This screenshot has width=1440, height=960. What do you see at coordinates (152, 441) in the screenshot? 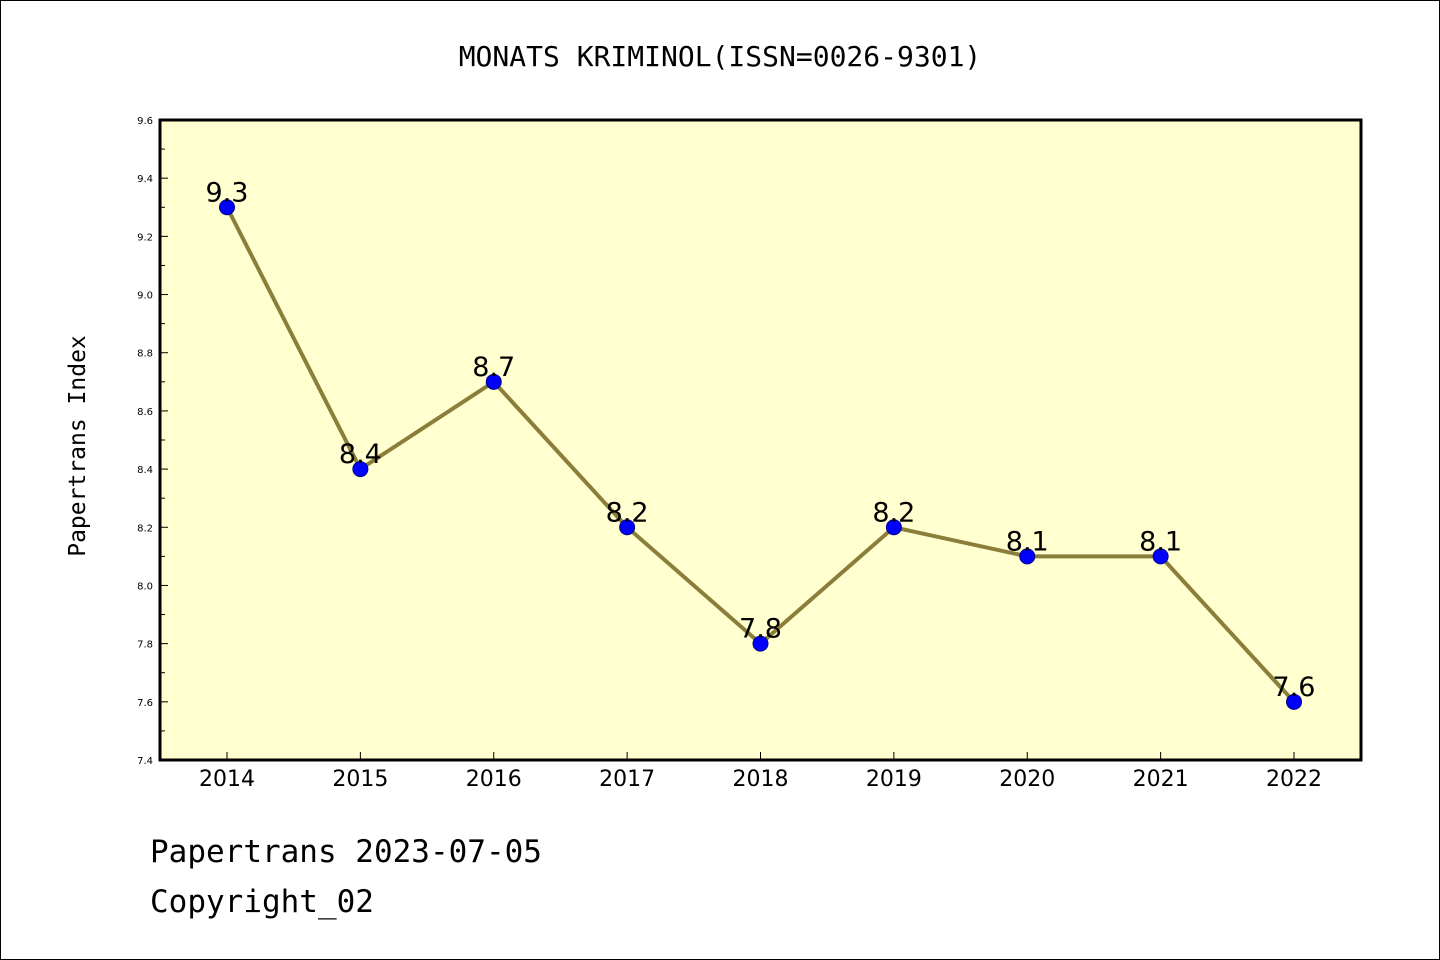
I see `y-axis-ticks: 7.4 7.6 7.8 8.0 8.2 8.4 8.6 8.8 9.0 9.2 9.4 9.6` at bounding box center [152, 441].